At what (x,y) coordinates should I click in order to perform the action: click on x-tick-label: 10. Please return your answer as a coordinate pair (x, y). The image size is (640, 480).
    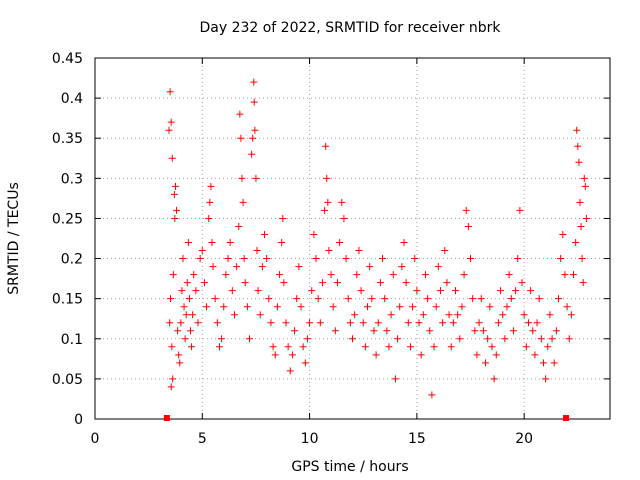
    Looking at the image, I should click on (310, 439).